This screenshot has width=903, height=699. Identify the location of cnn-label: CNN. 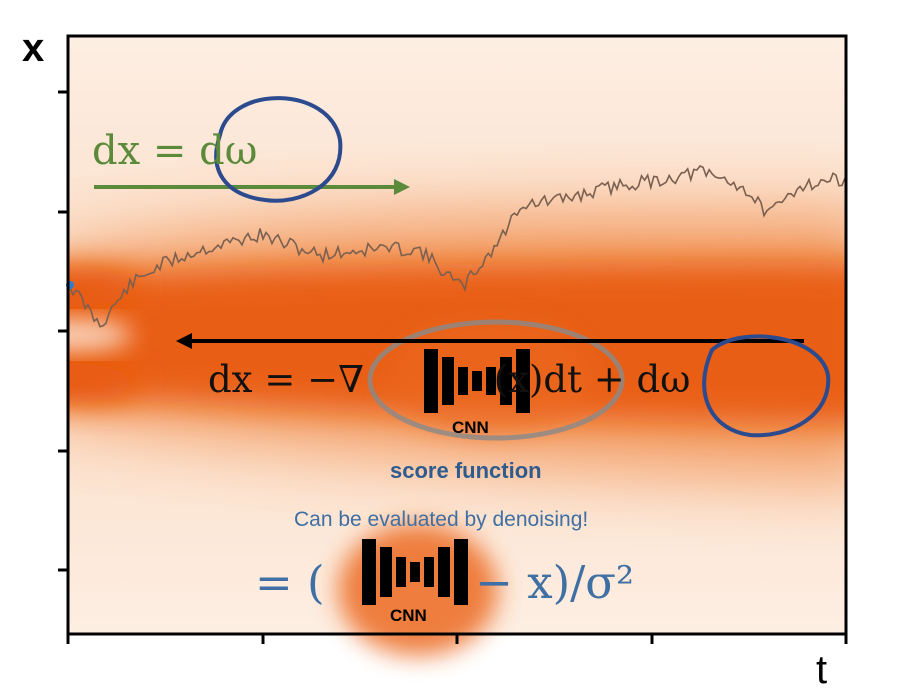
(470, 427).